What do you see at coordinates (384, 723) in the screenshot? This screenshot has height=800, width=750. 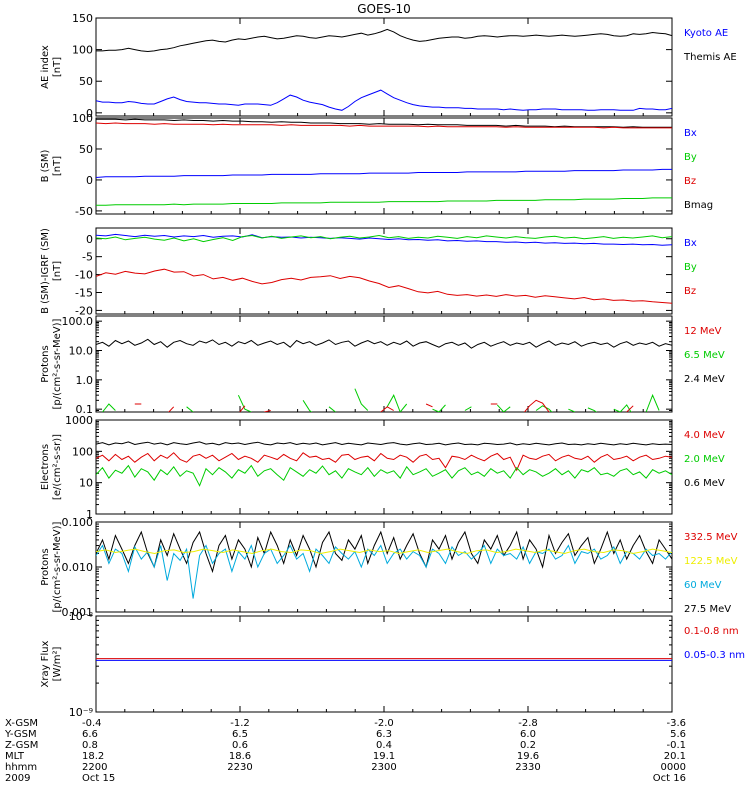 I see `time-row-value: -2.0` at bounding box center [384, 723].